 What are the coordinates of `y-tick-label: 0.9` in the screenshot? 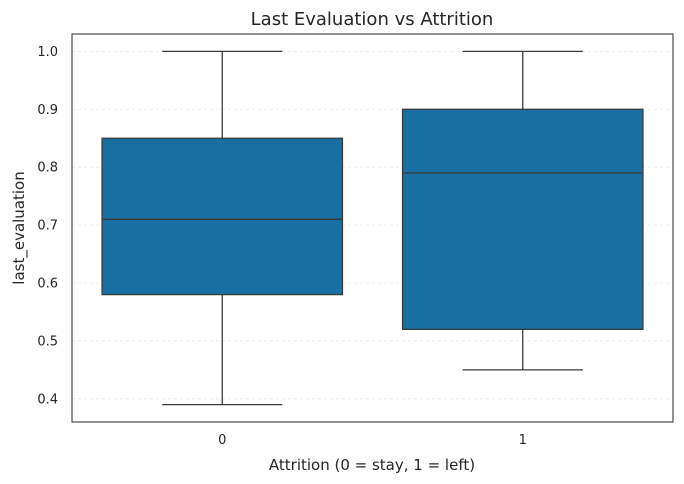 It's located at (47, 110).